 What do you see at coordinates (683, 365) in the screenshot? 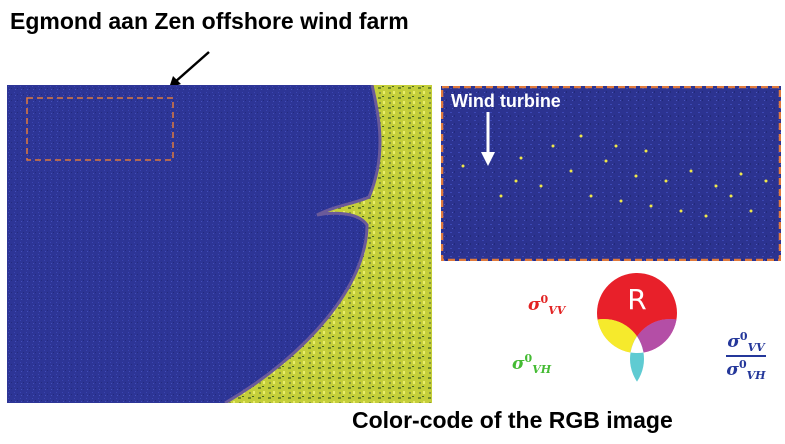
I see `venn-letter-b: B` at bounding box center [683, 365].